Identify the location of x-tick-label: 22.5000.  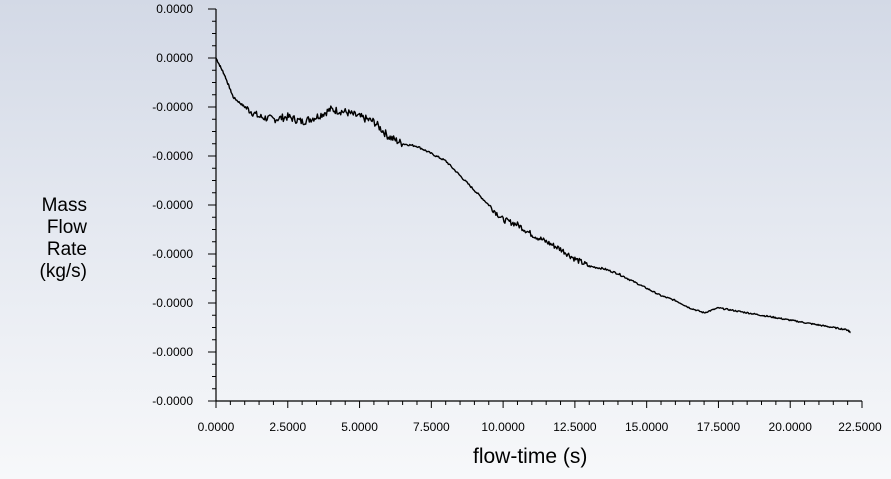
(860, 427).